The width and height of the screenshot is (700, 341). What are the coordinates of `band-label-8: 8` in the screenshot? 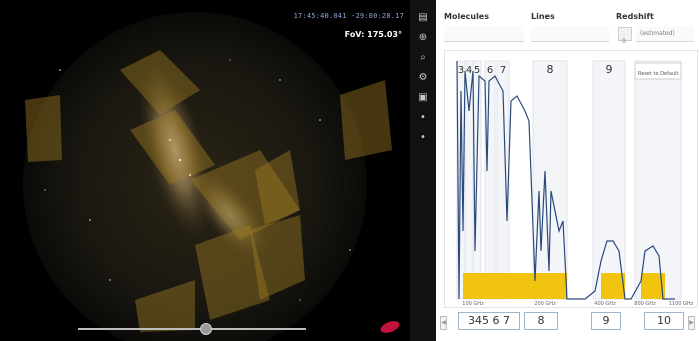 It's located at (541, 321).